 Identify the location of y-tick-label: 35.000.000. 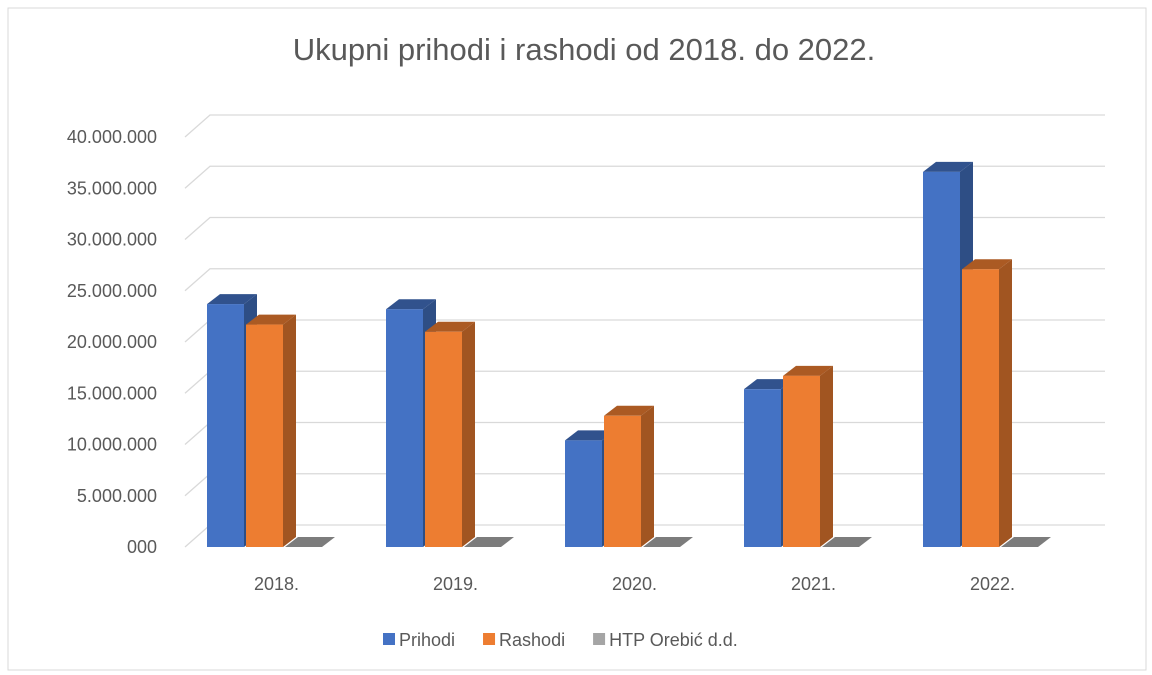
(112, 188).